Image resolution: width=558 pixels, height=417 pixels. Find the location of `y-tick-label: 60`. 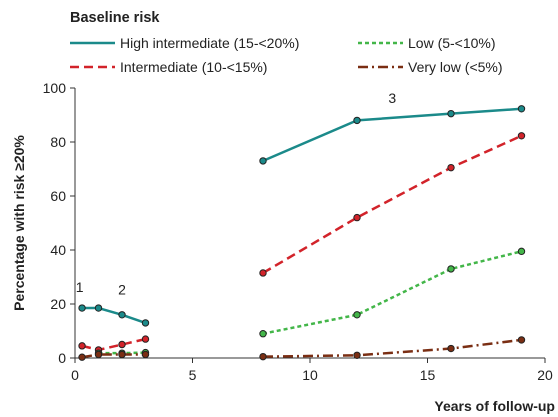

y-tick-label: 60 is located at coordinates (58, 196).